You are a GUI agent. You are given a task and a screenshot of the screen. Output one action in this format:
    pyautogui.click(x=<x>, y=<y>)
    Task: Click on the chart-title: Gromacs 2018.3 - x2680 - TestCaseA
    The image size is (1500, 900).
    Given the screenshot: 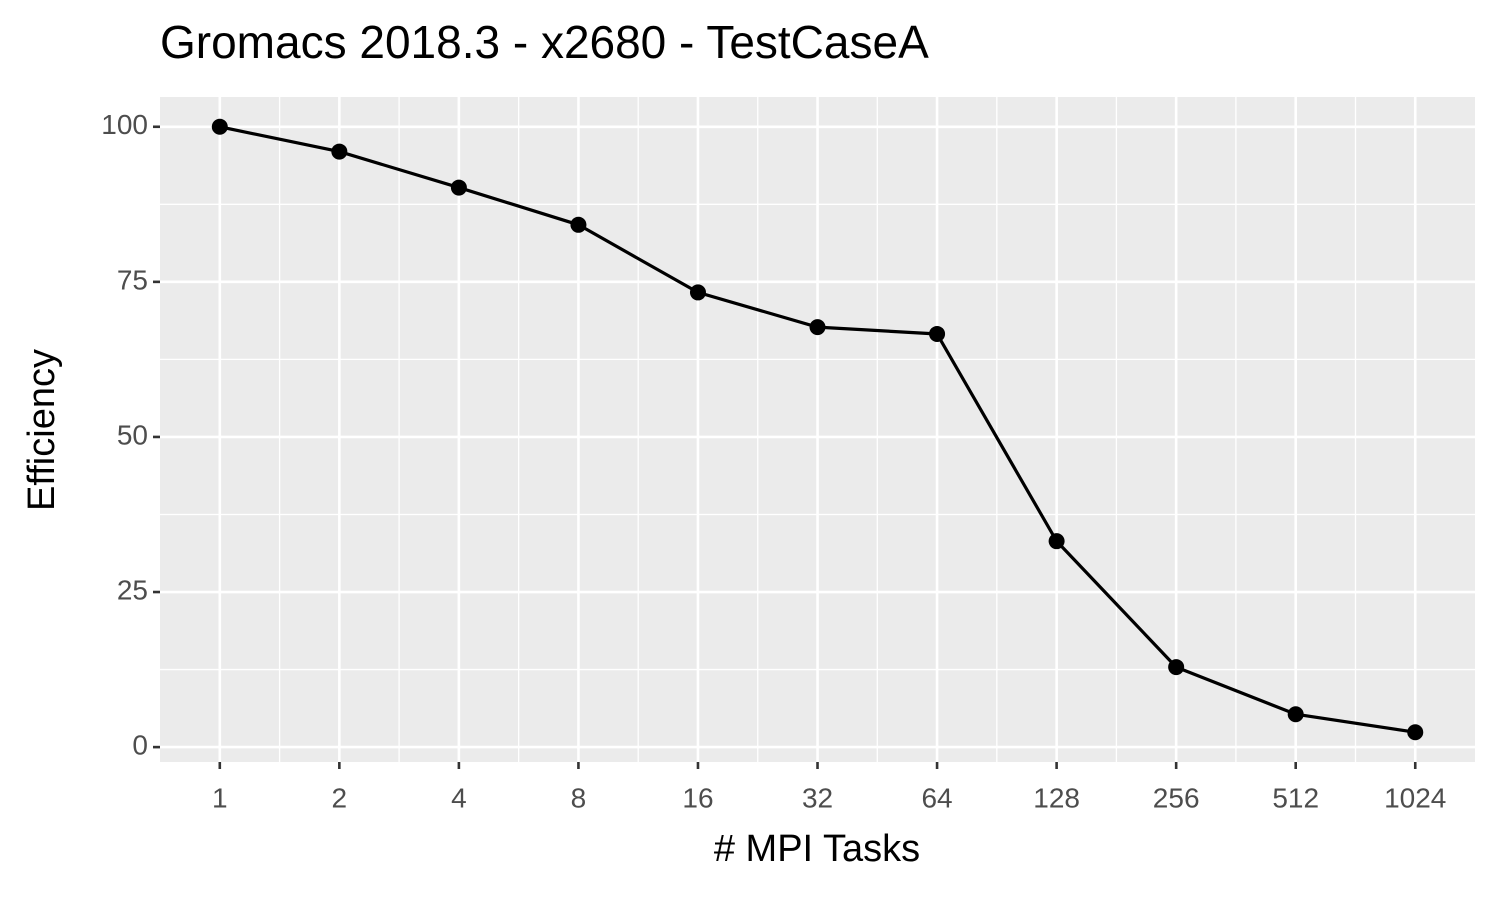 What is the action you would take?
    pyautogui.click(x=544, y=42)
    